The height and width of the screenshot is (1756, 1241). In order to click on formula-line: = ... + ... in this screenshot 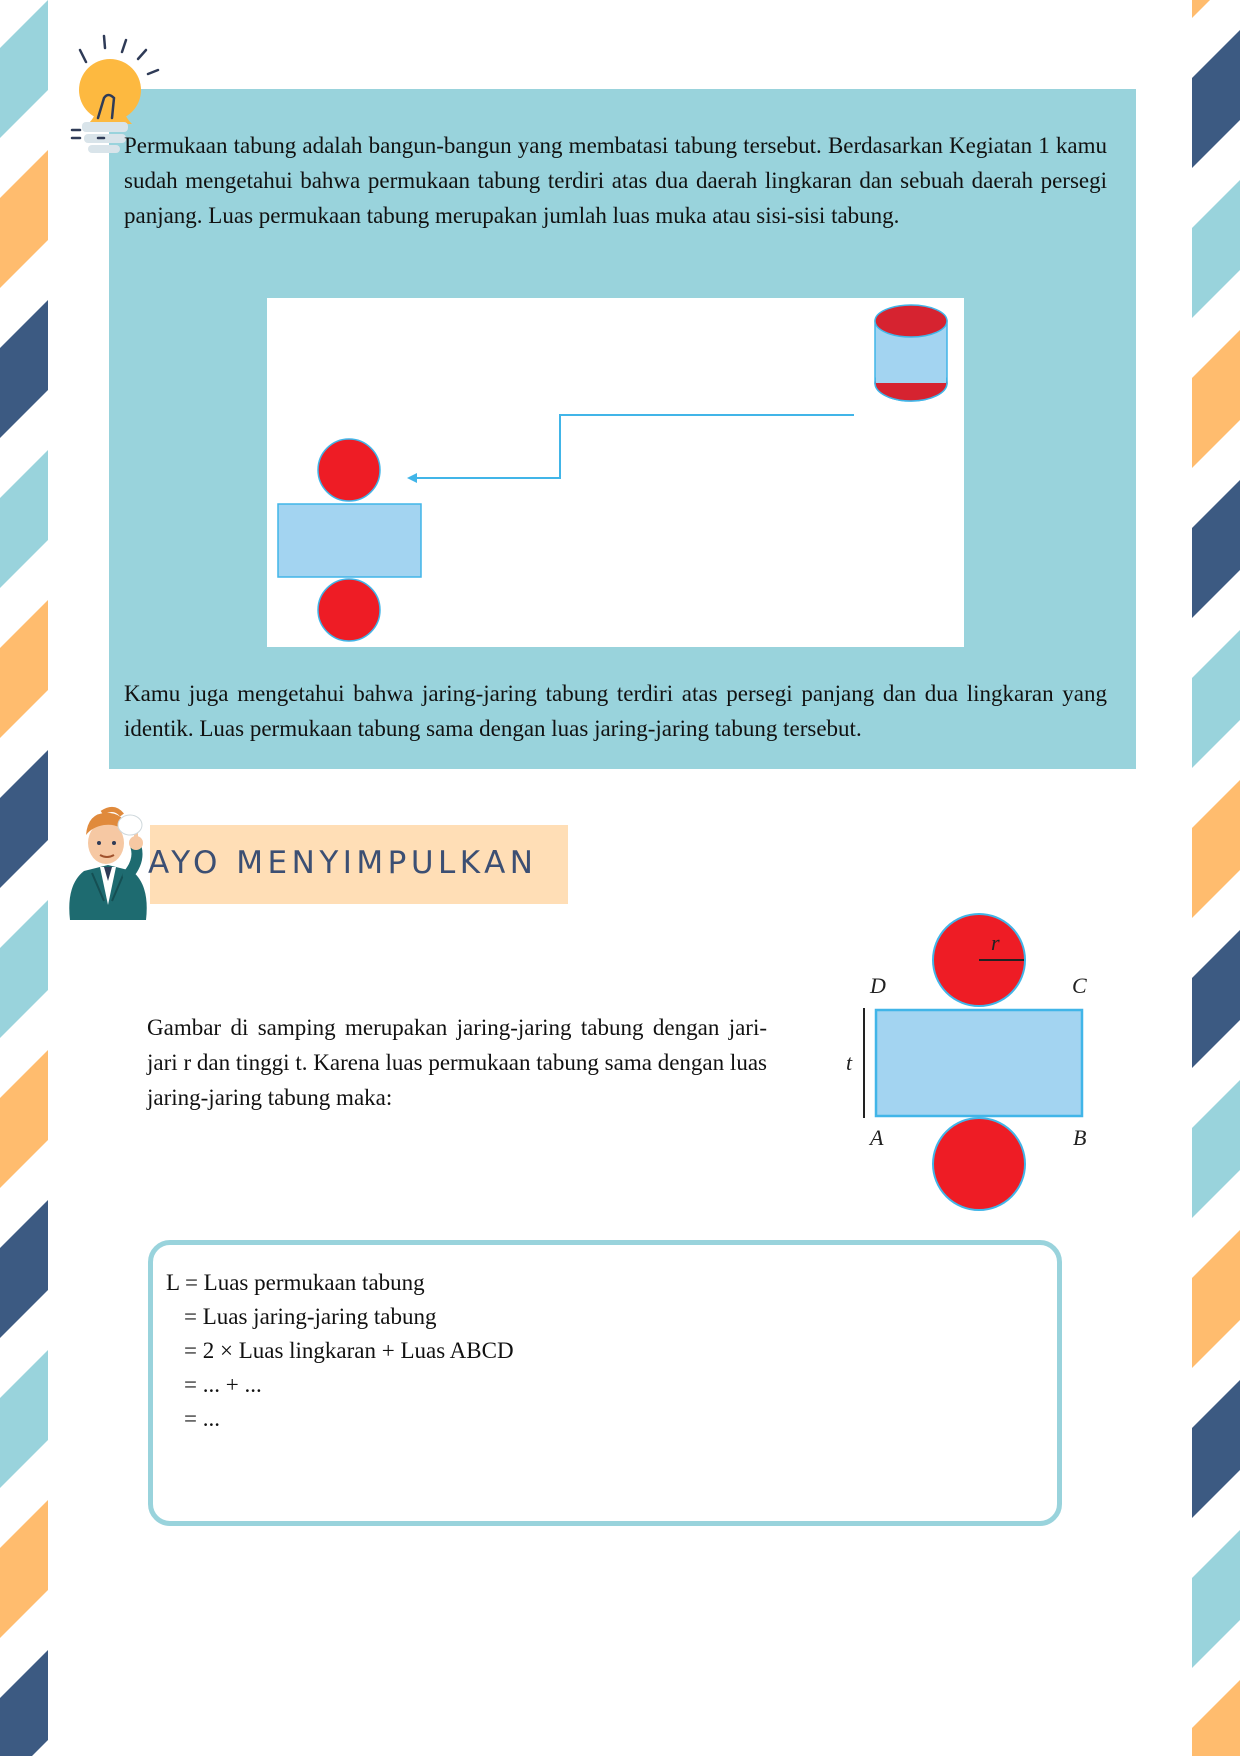, I will do `click(223, 1384)`.